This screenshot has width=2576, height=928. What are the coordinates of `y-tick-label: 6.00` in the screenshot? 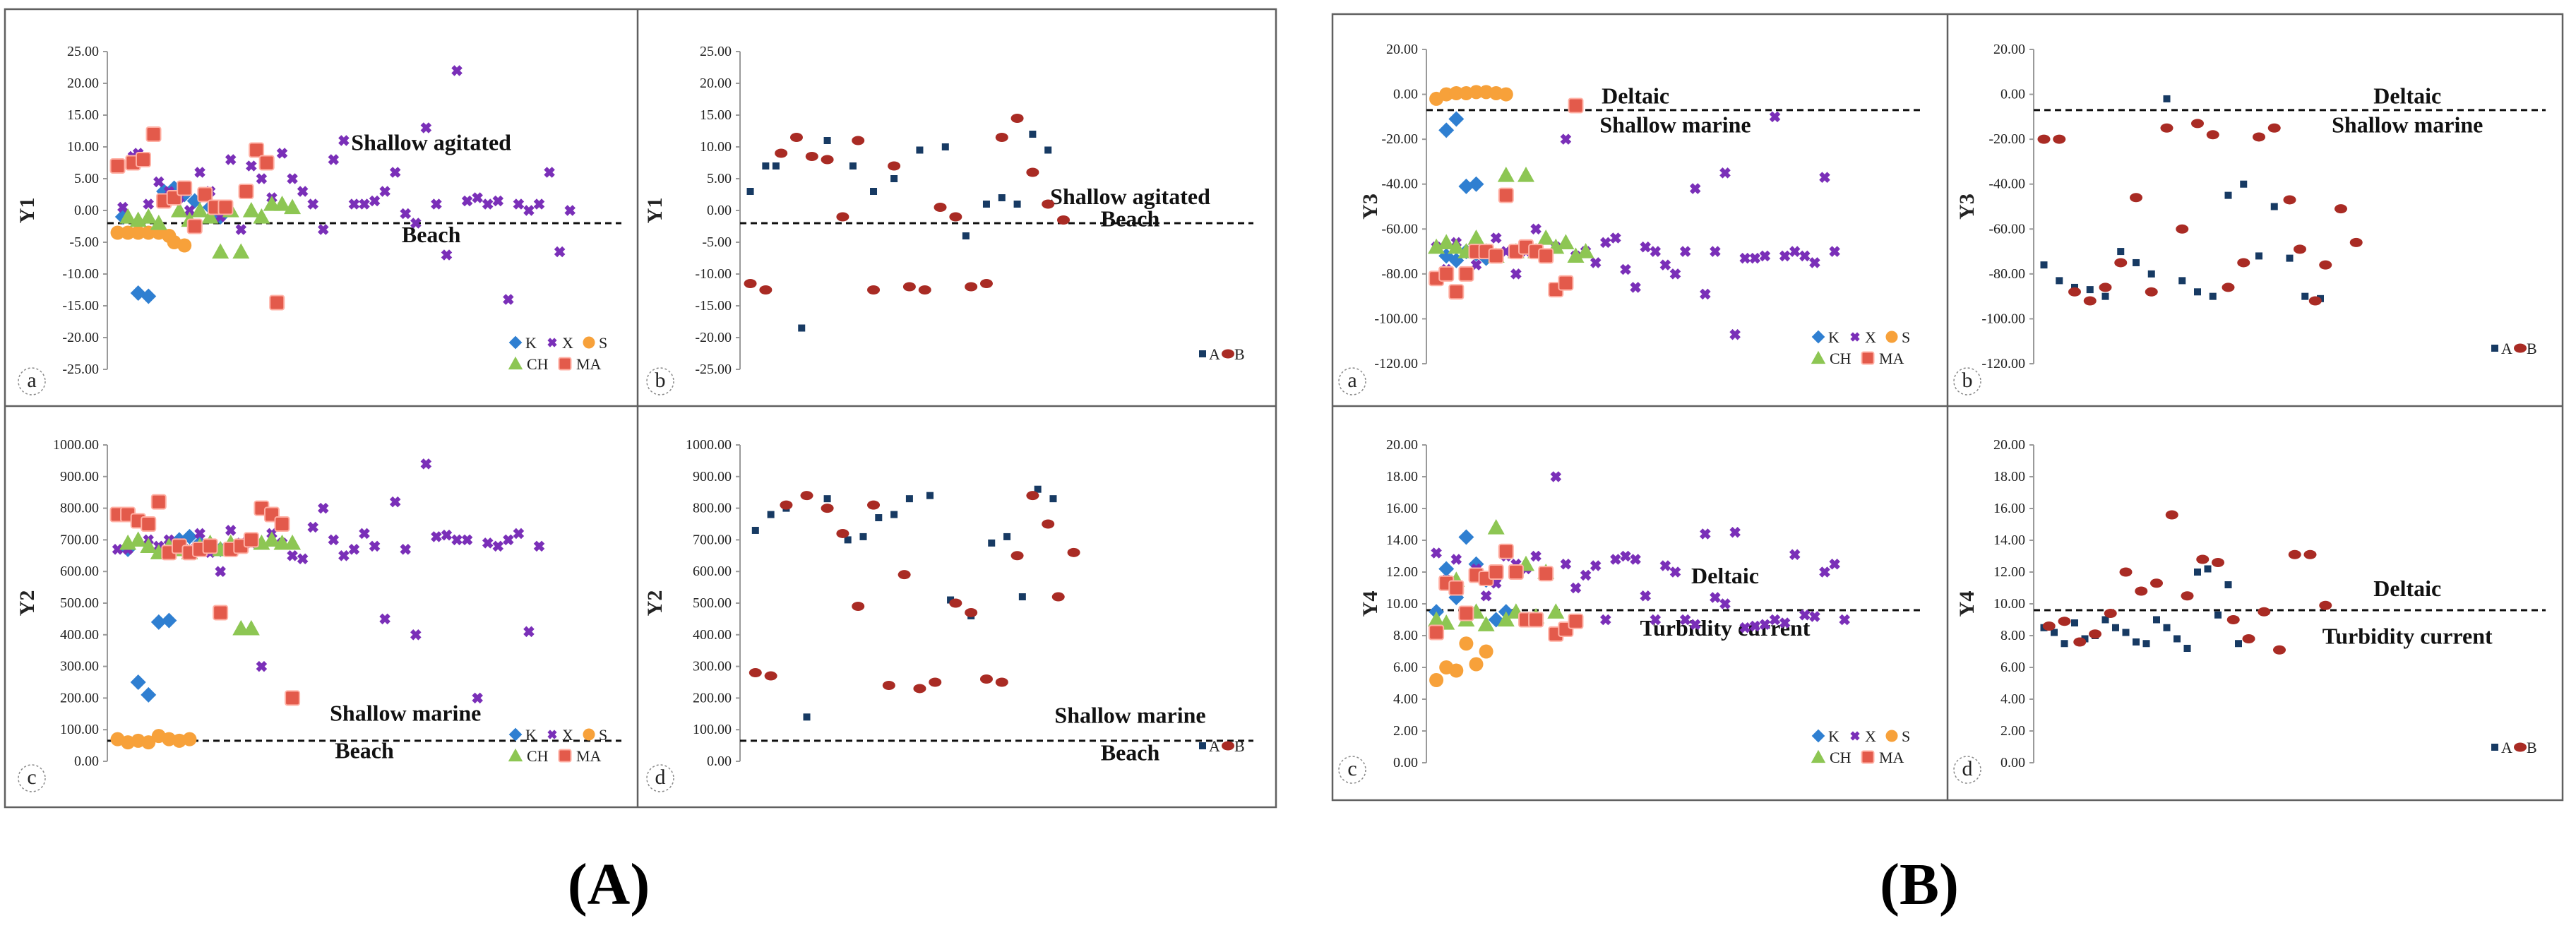 It's located at (1405, 667).